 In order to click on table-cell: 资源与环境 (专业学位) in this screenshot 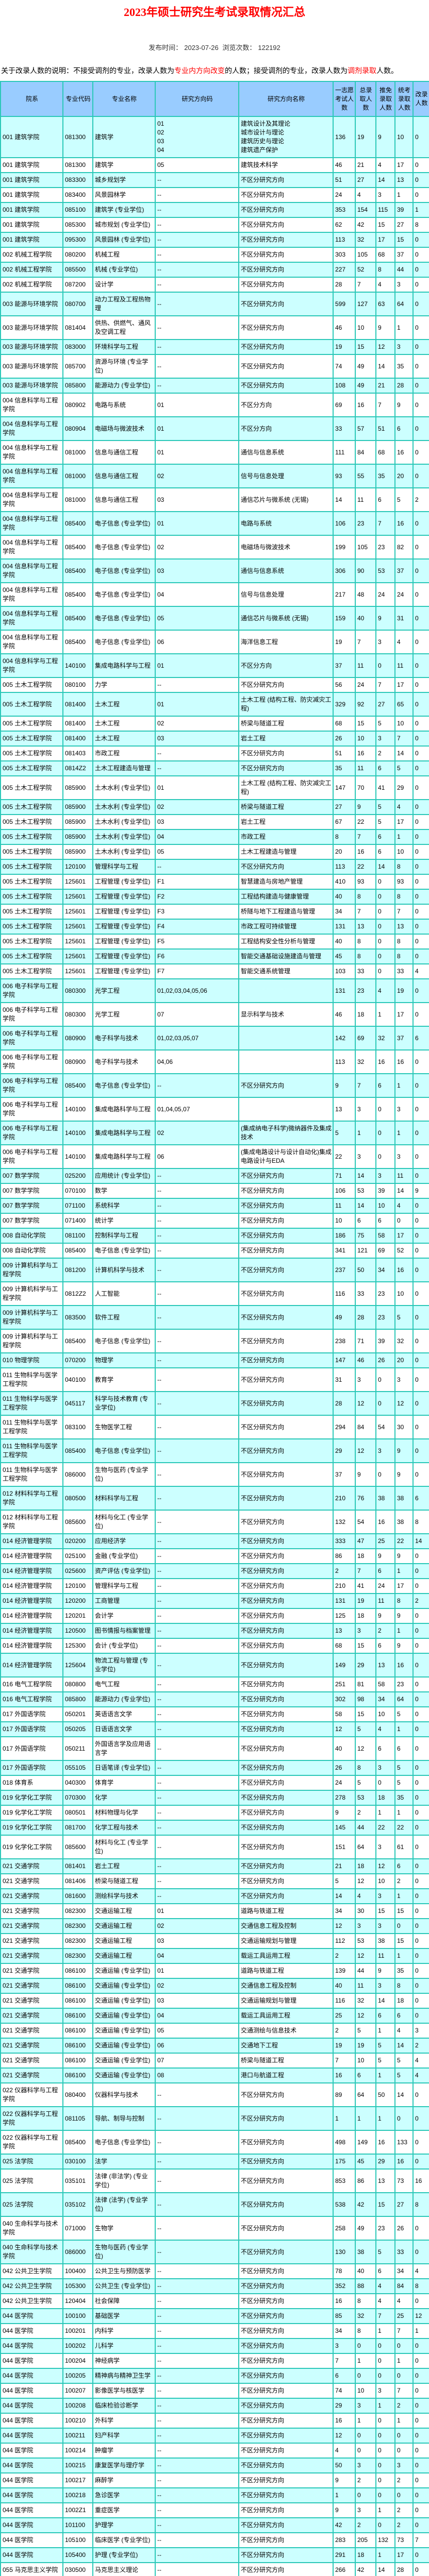, I will do `click(124, 366)`.